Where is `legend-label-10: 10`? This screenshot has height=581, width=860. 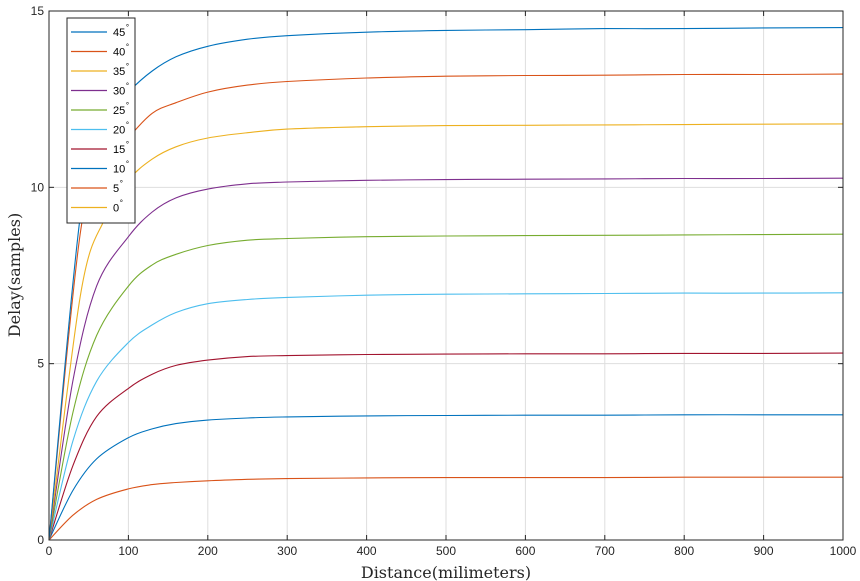 legend-label-10: 10 is located at coordinates (119, 170).